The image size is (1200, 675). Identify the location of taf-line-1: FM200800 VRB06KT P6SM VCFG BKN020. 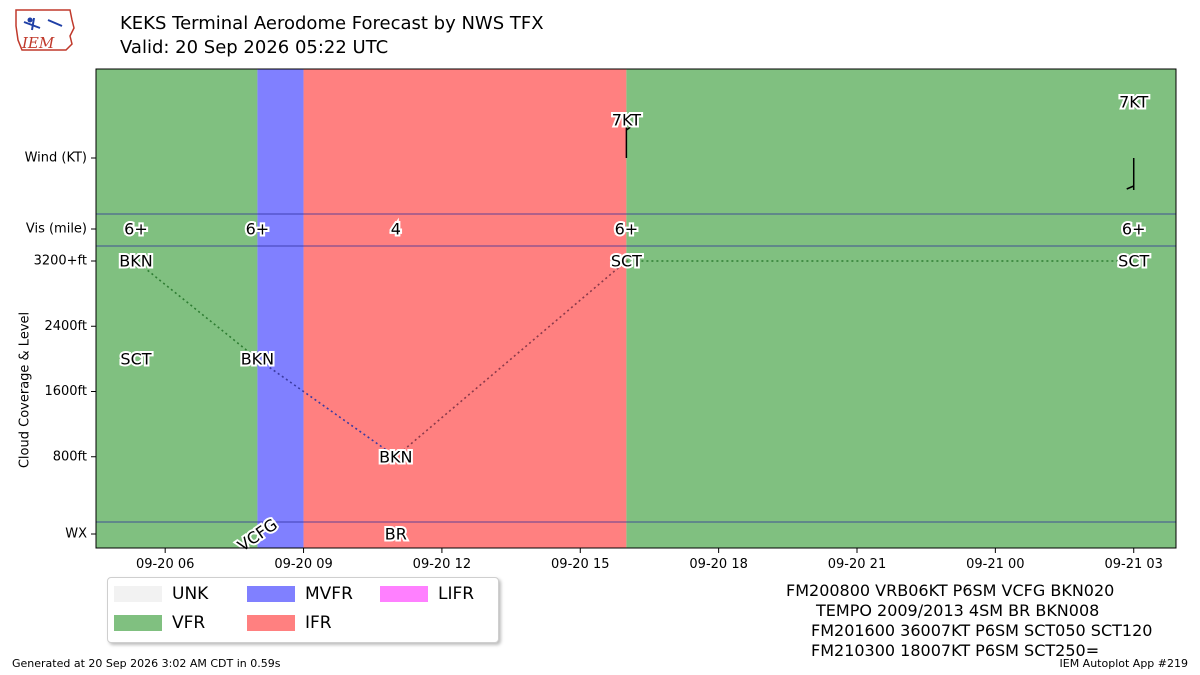
(950, 590).